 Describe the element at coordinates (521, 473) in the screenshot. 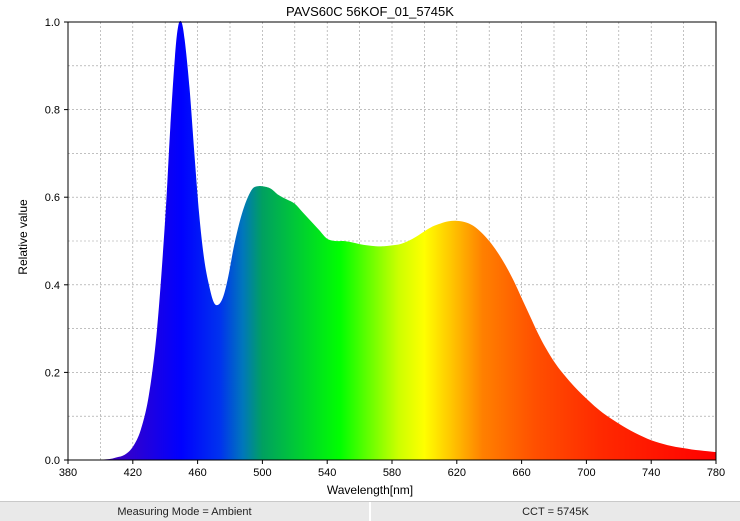

I see `x-tick-label: 660` at that location.